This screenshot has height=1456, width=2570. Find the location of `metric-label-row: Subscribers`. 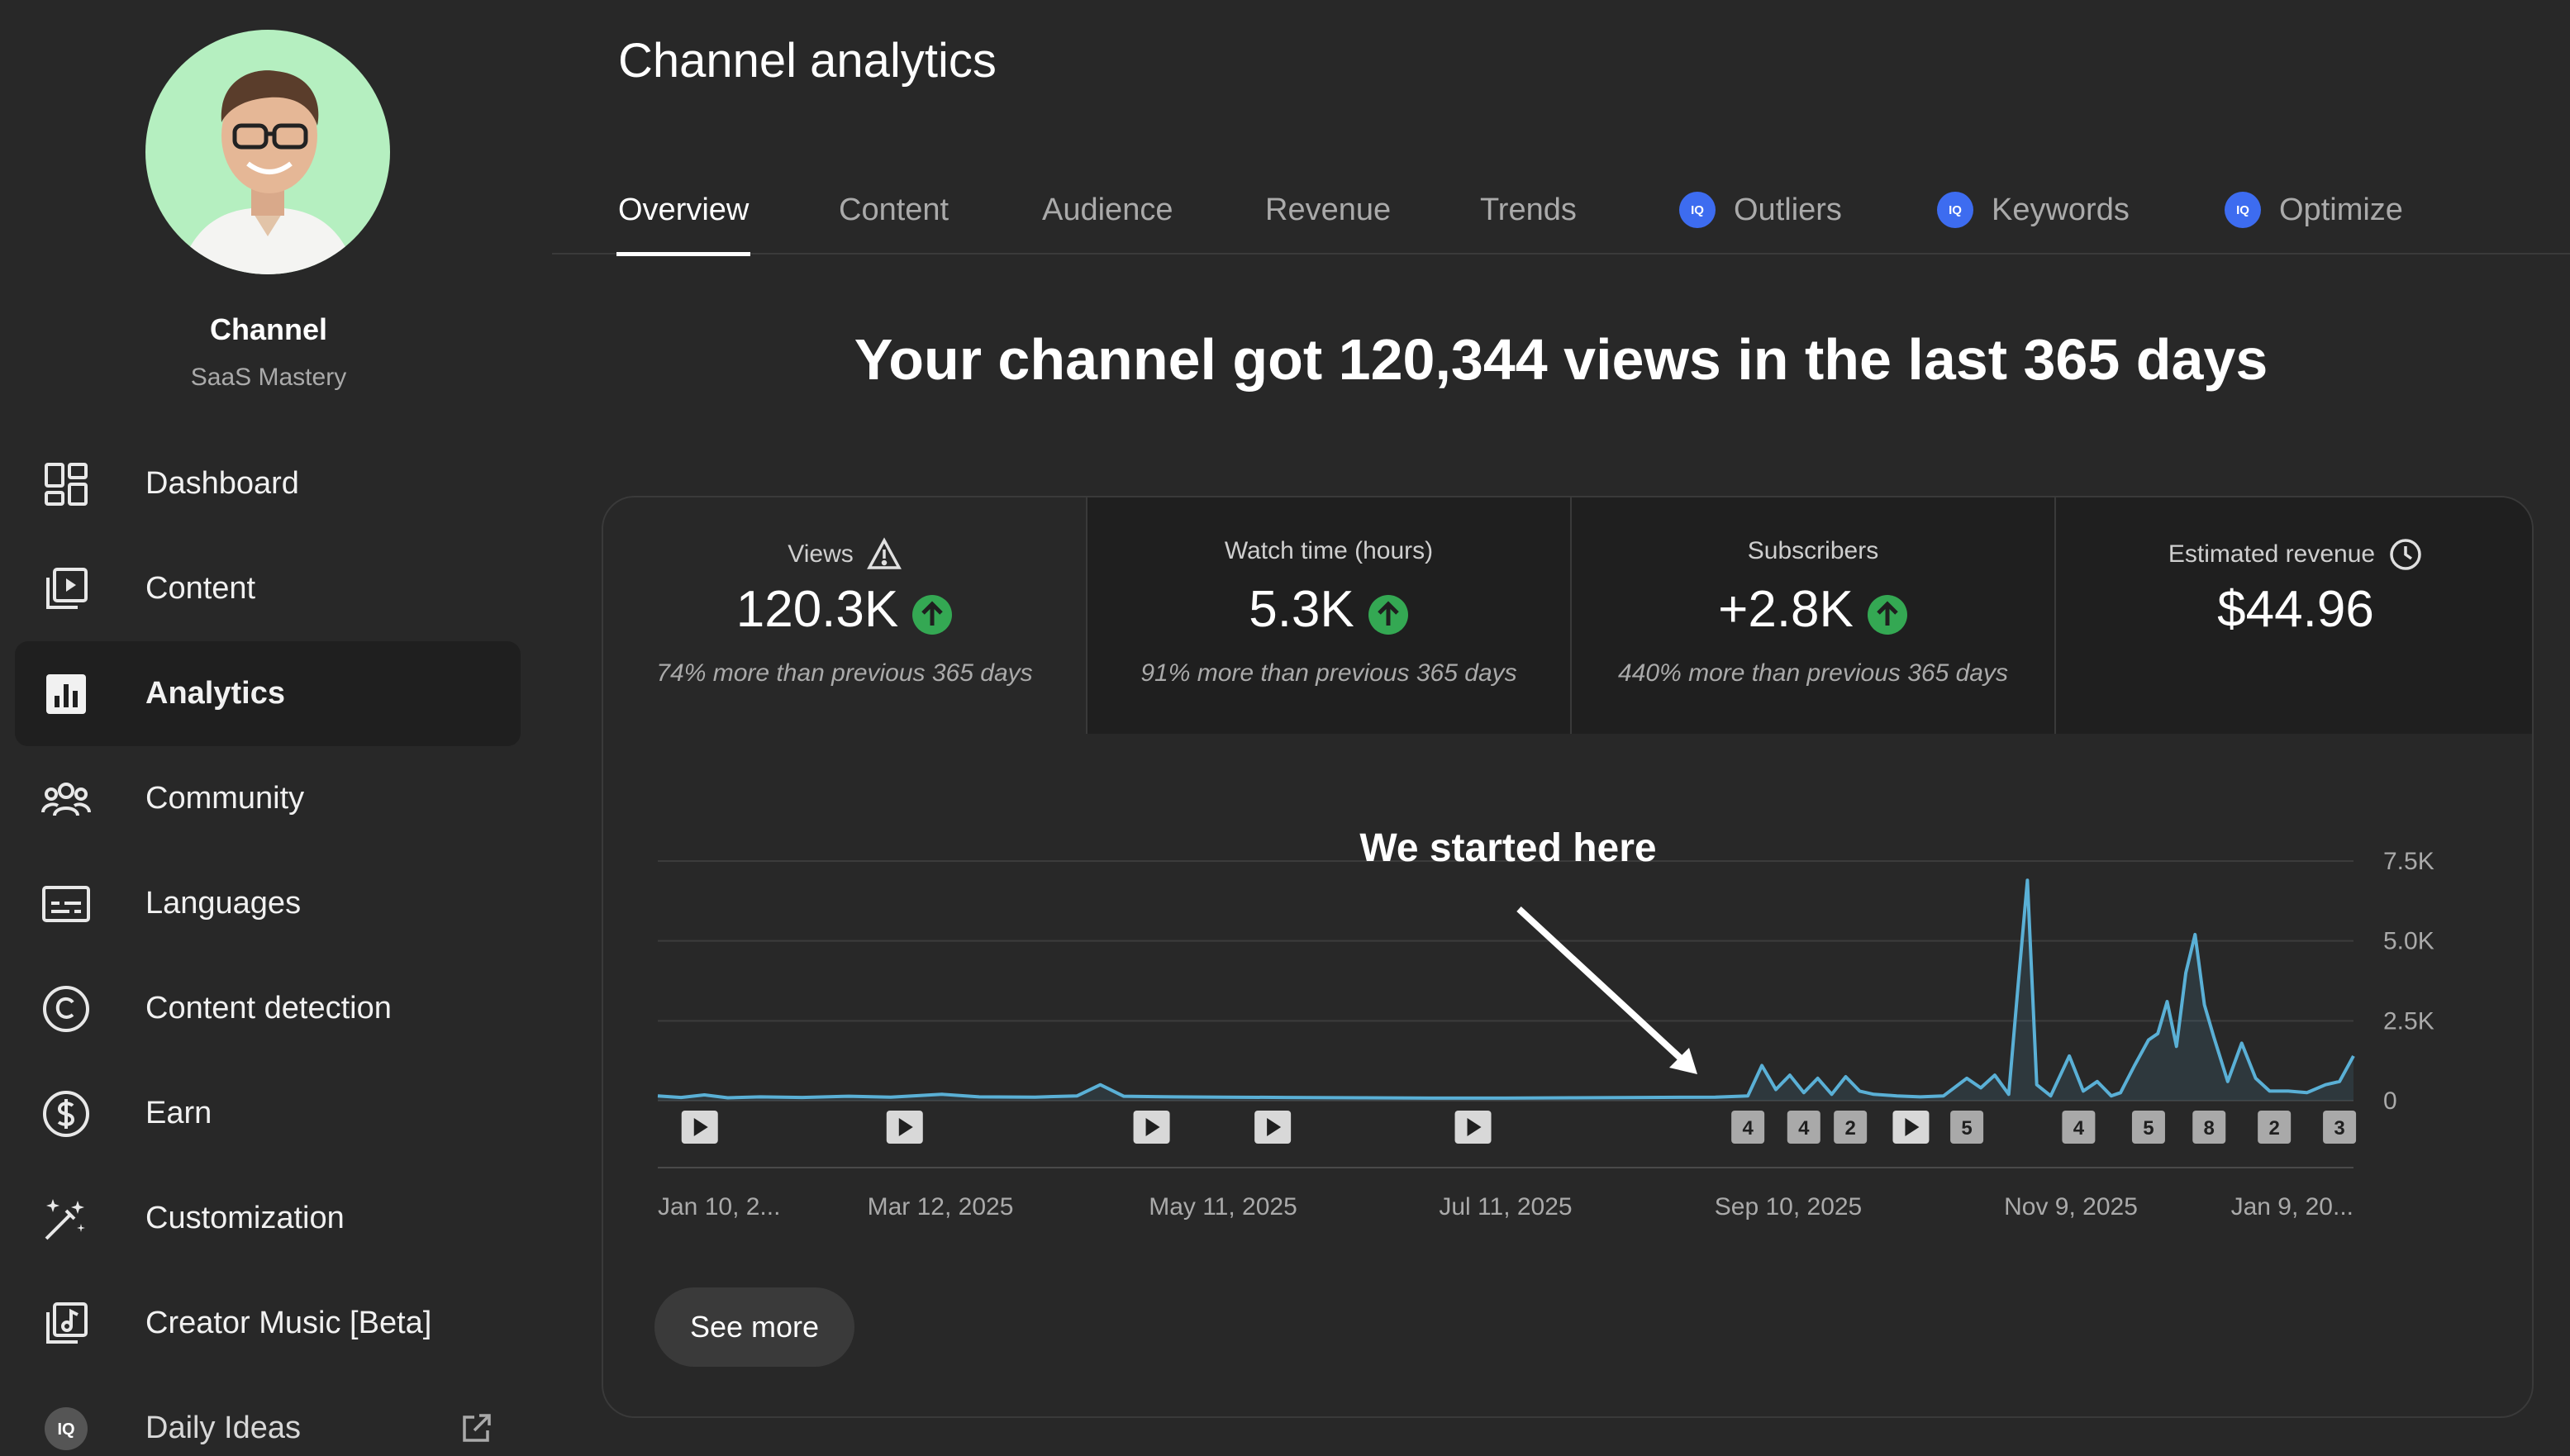

metric-label-row: Subscribers is located at coordinates (1813, 551).